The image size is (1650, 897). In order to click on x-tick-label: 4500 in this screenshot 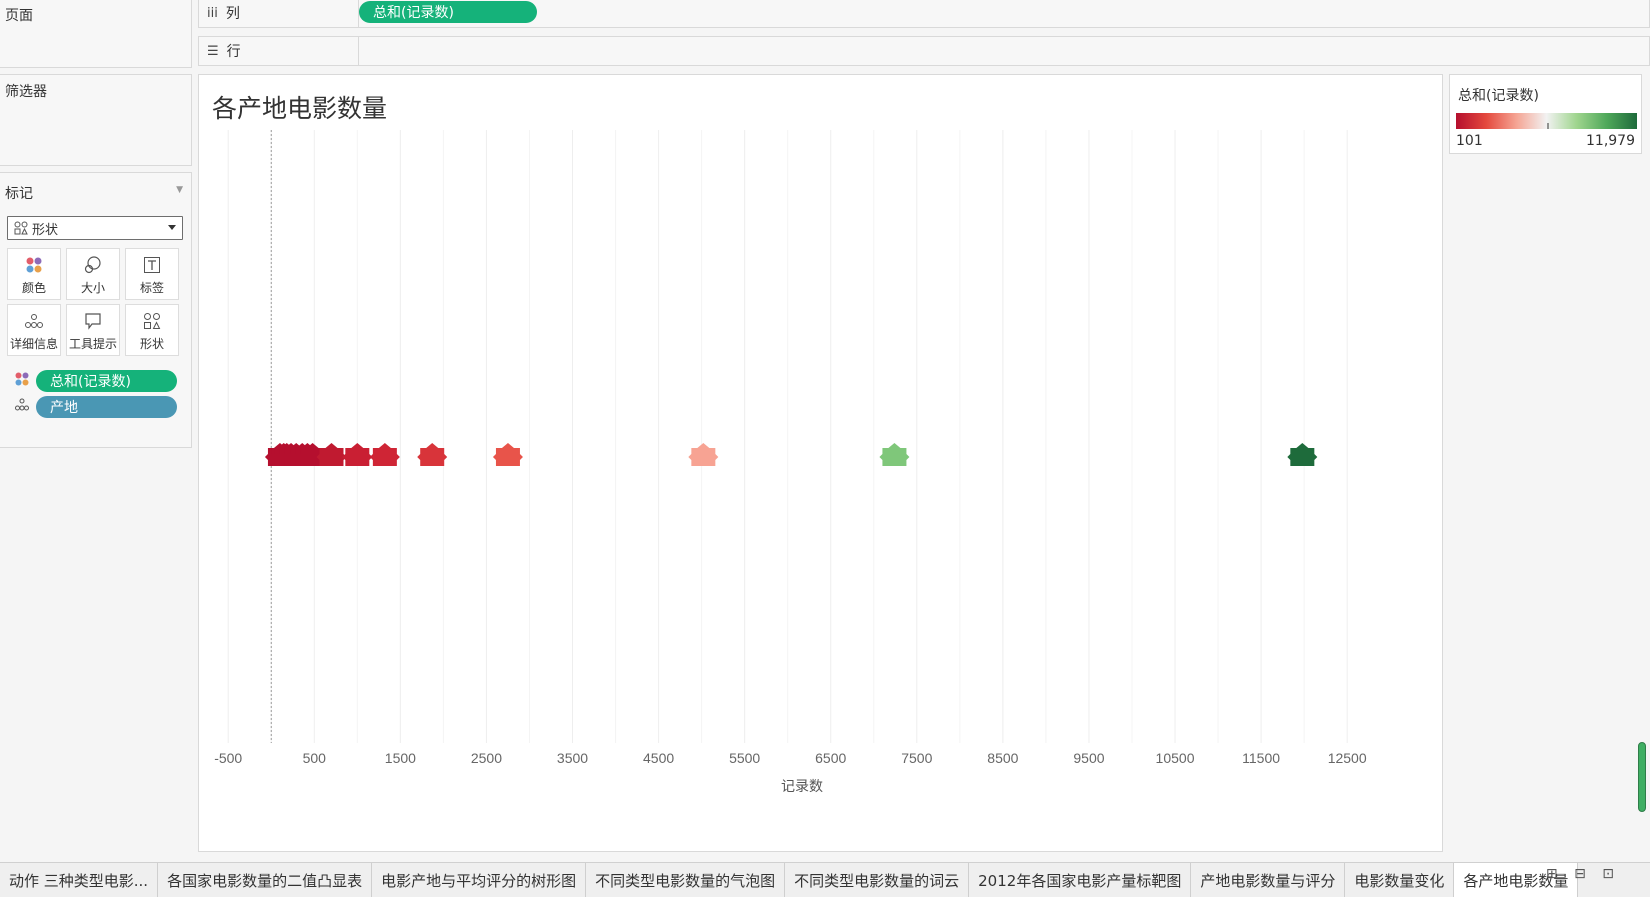, I will do `click(658, 758)`.